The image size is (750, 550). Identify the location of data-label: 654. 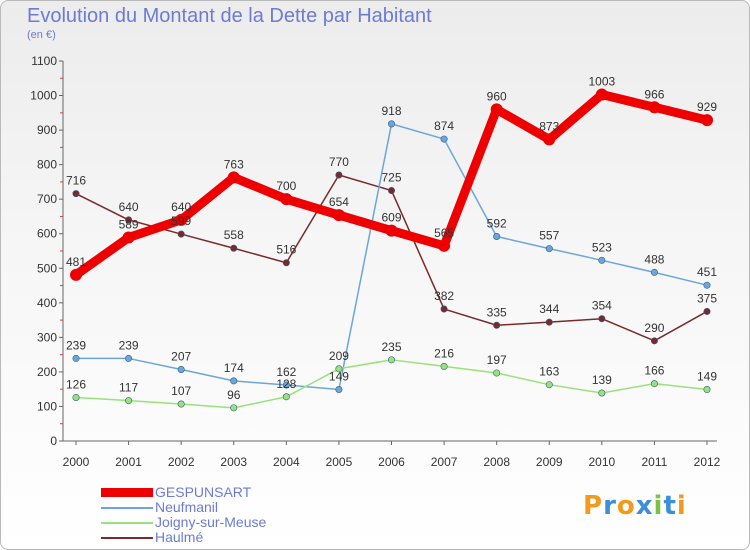
(339, 202).